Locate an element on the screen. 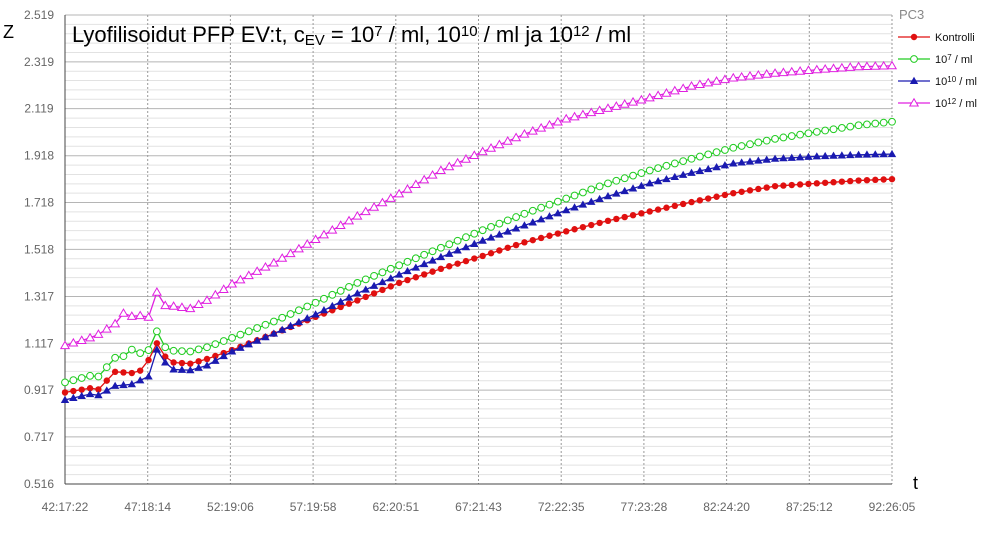 This screenshot has width=997, height=543. x-tick-label: 57:19:58 is located at coordinates (313, 507).